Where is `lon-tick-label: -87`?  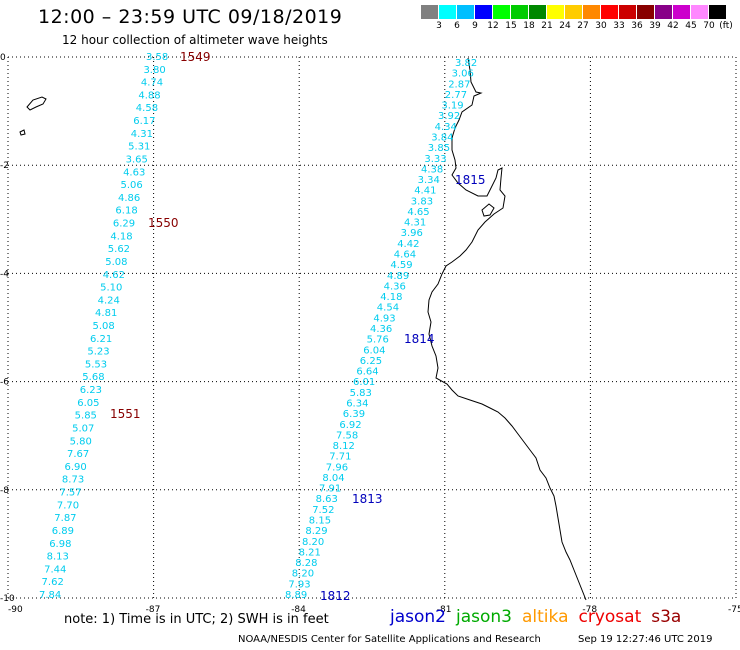 lon-tick-label: -87 is located at coordinates (153, 610).